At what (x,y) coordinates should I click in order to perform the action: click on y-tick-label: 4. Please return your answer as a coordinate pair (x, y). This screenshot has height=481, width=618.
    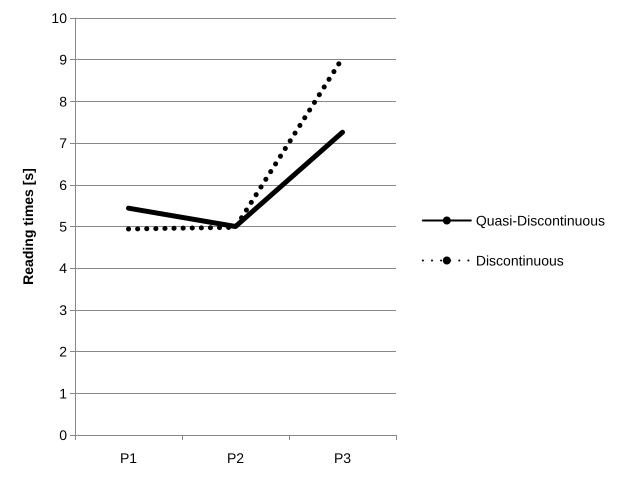
    Looking at the image, I should click on (63, 268).